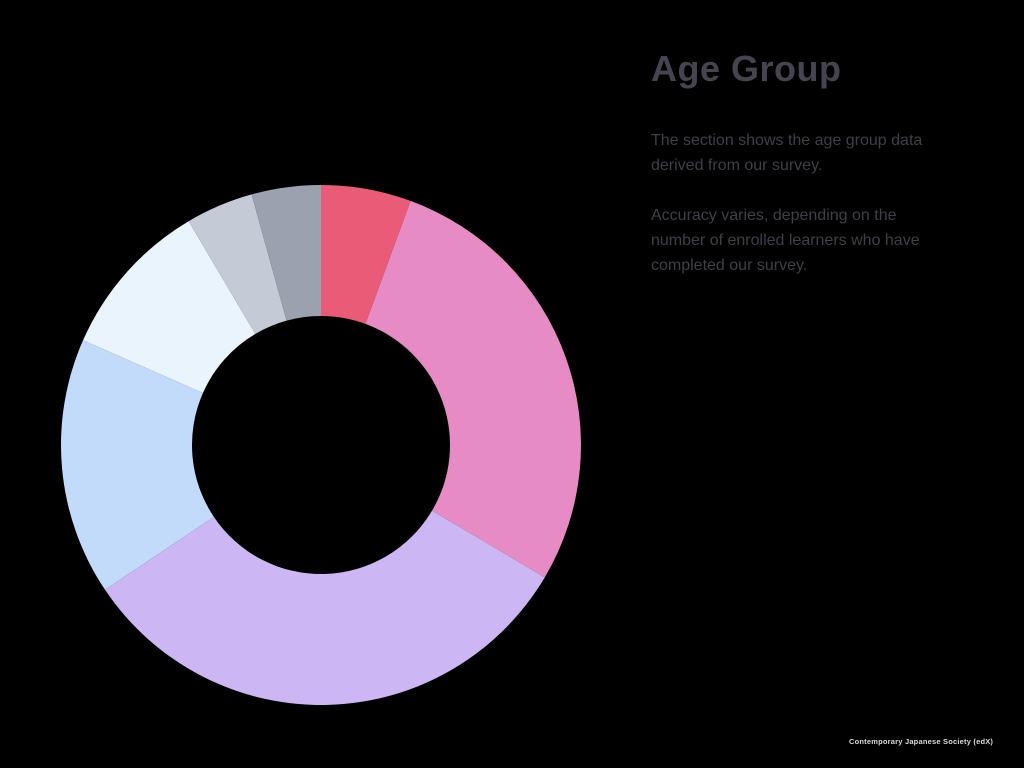 The height and width of the screenshot is (768, 1024). Describe the element at coordinates (785, 240) in the screenshot. I see `description-line: number of enrolled learners who have` at that location.